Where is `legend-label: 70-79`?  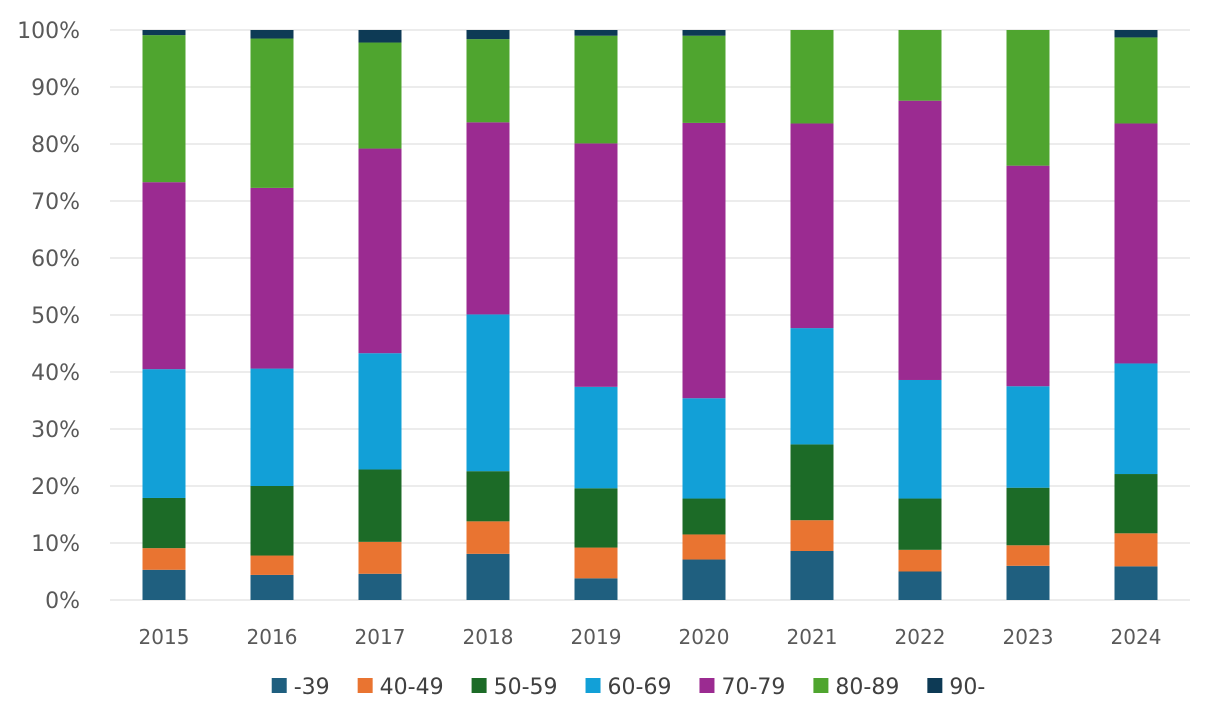
legend-label: 70-79 is located at coordinates (753, 687).